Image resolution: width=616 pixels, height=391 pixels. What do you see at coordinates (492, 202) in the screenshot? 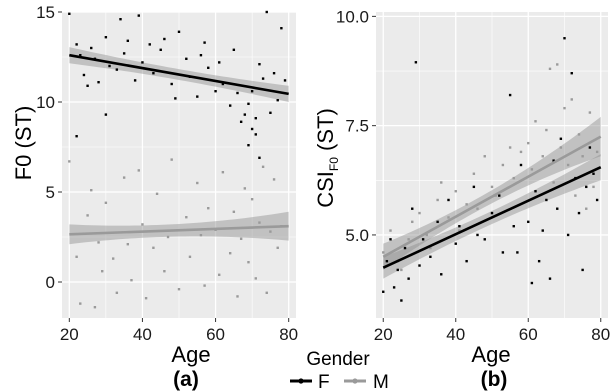
I see `panel-b-regression-lines` at bounding box center [492, 202].